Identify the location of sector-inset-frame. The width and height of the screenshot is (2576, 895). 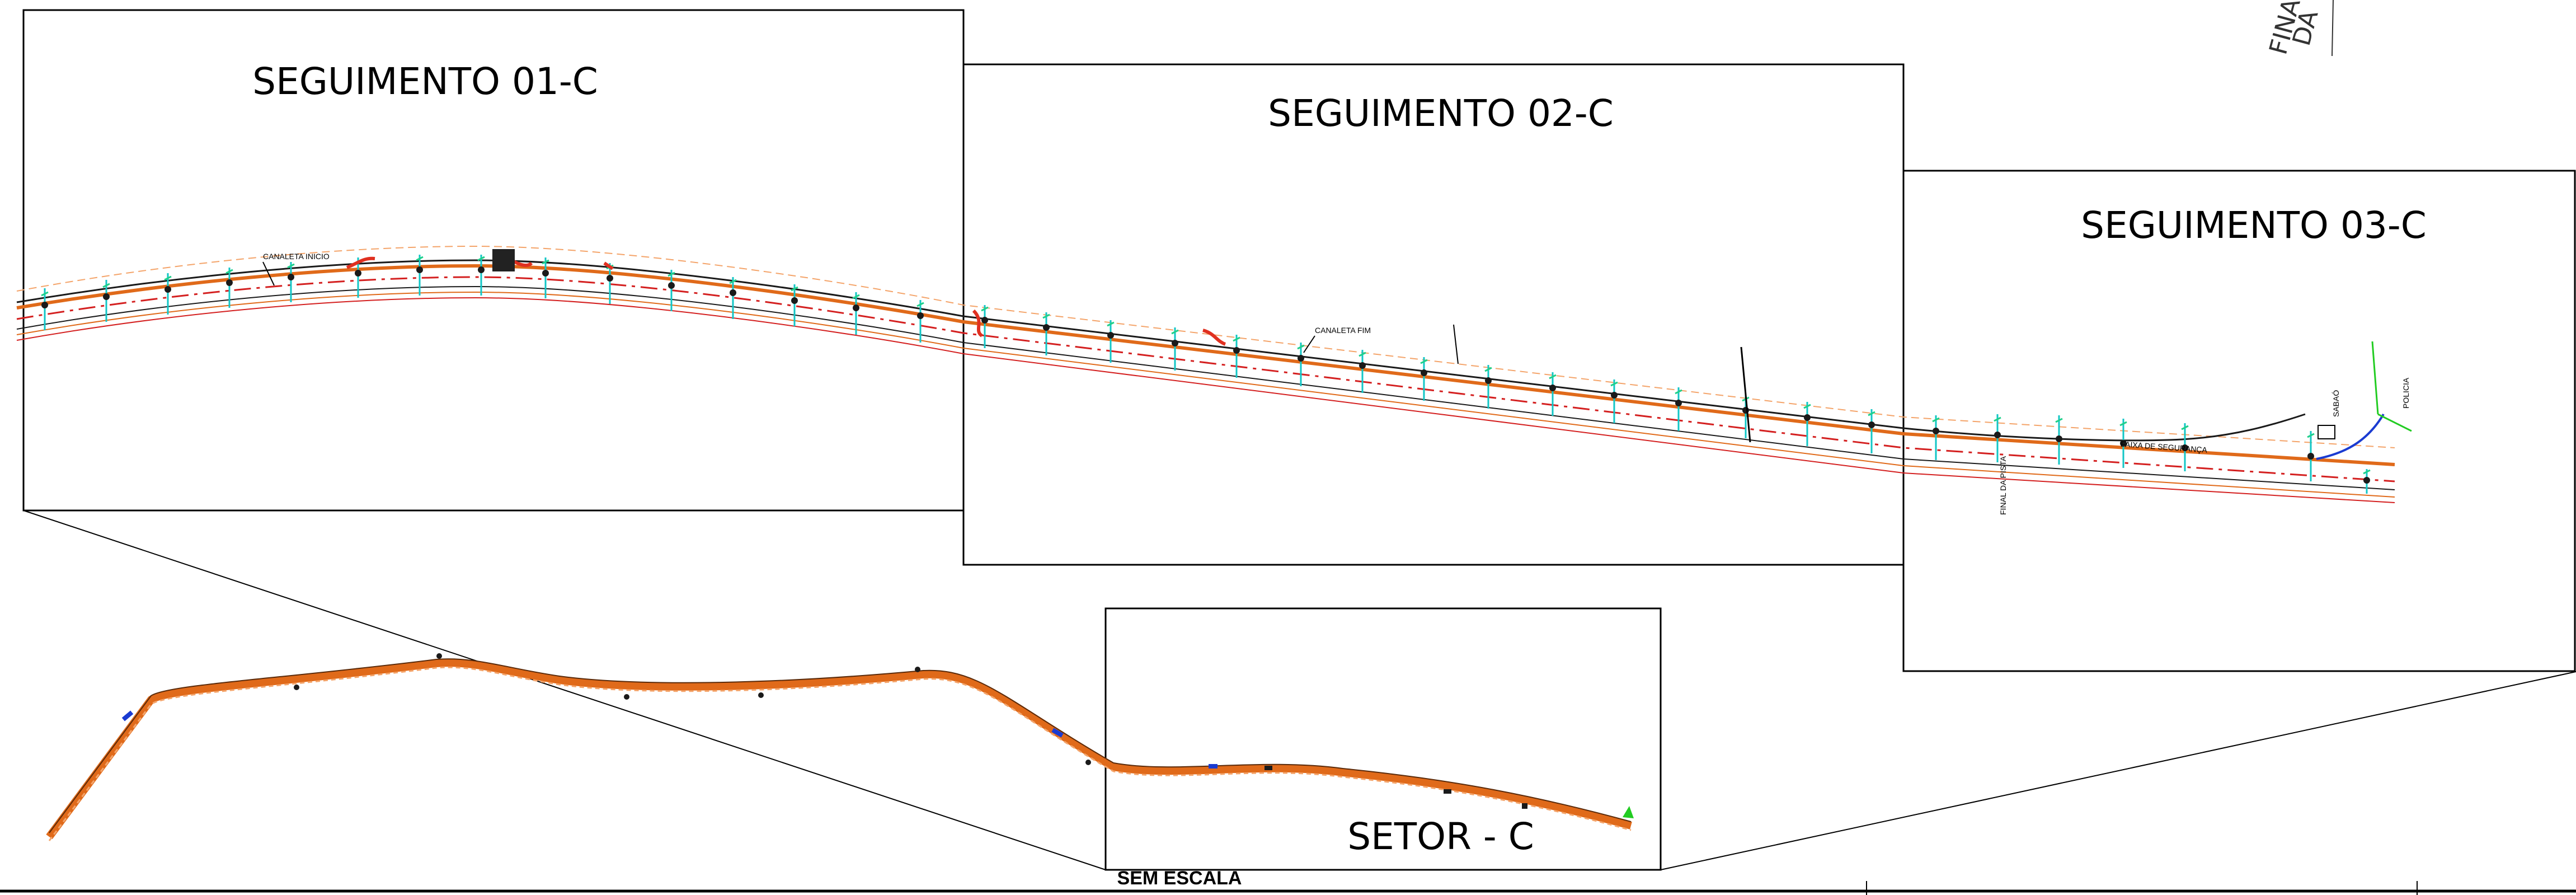
(1383, 739).